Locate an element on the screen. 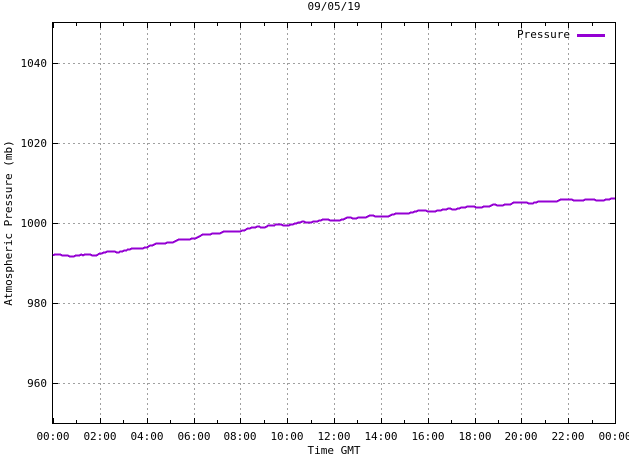 The height and width of the screenshot is (459, 629). y-tick-label: 1040 is located at coordinates (34, 63).